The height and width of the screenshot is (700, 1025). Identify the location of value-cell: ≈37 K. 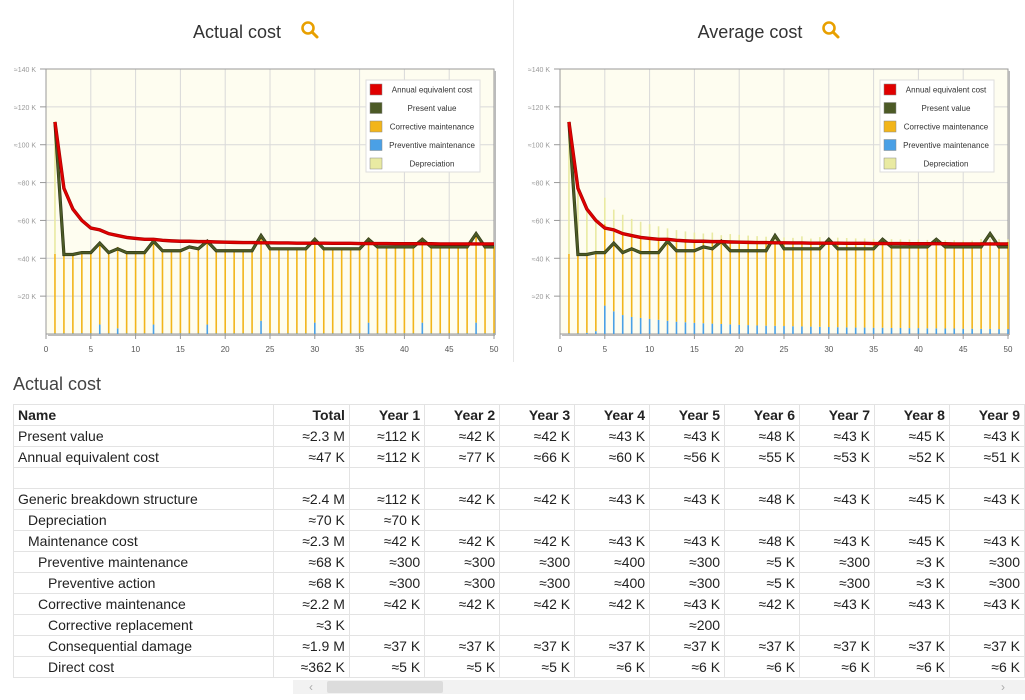
(387, 646).